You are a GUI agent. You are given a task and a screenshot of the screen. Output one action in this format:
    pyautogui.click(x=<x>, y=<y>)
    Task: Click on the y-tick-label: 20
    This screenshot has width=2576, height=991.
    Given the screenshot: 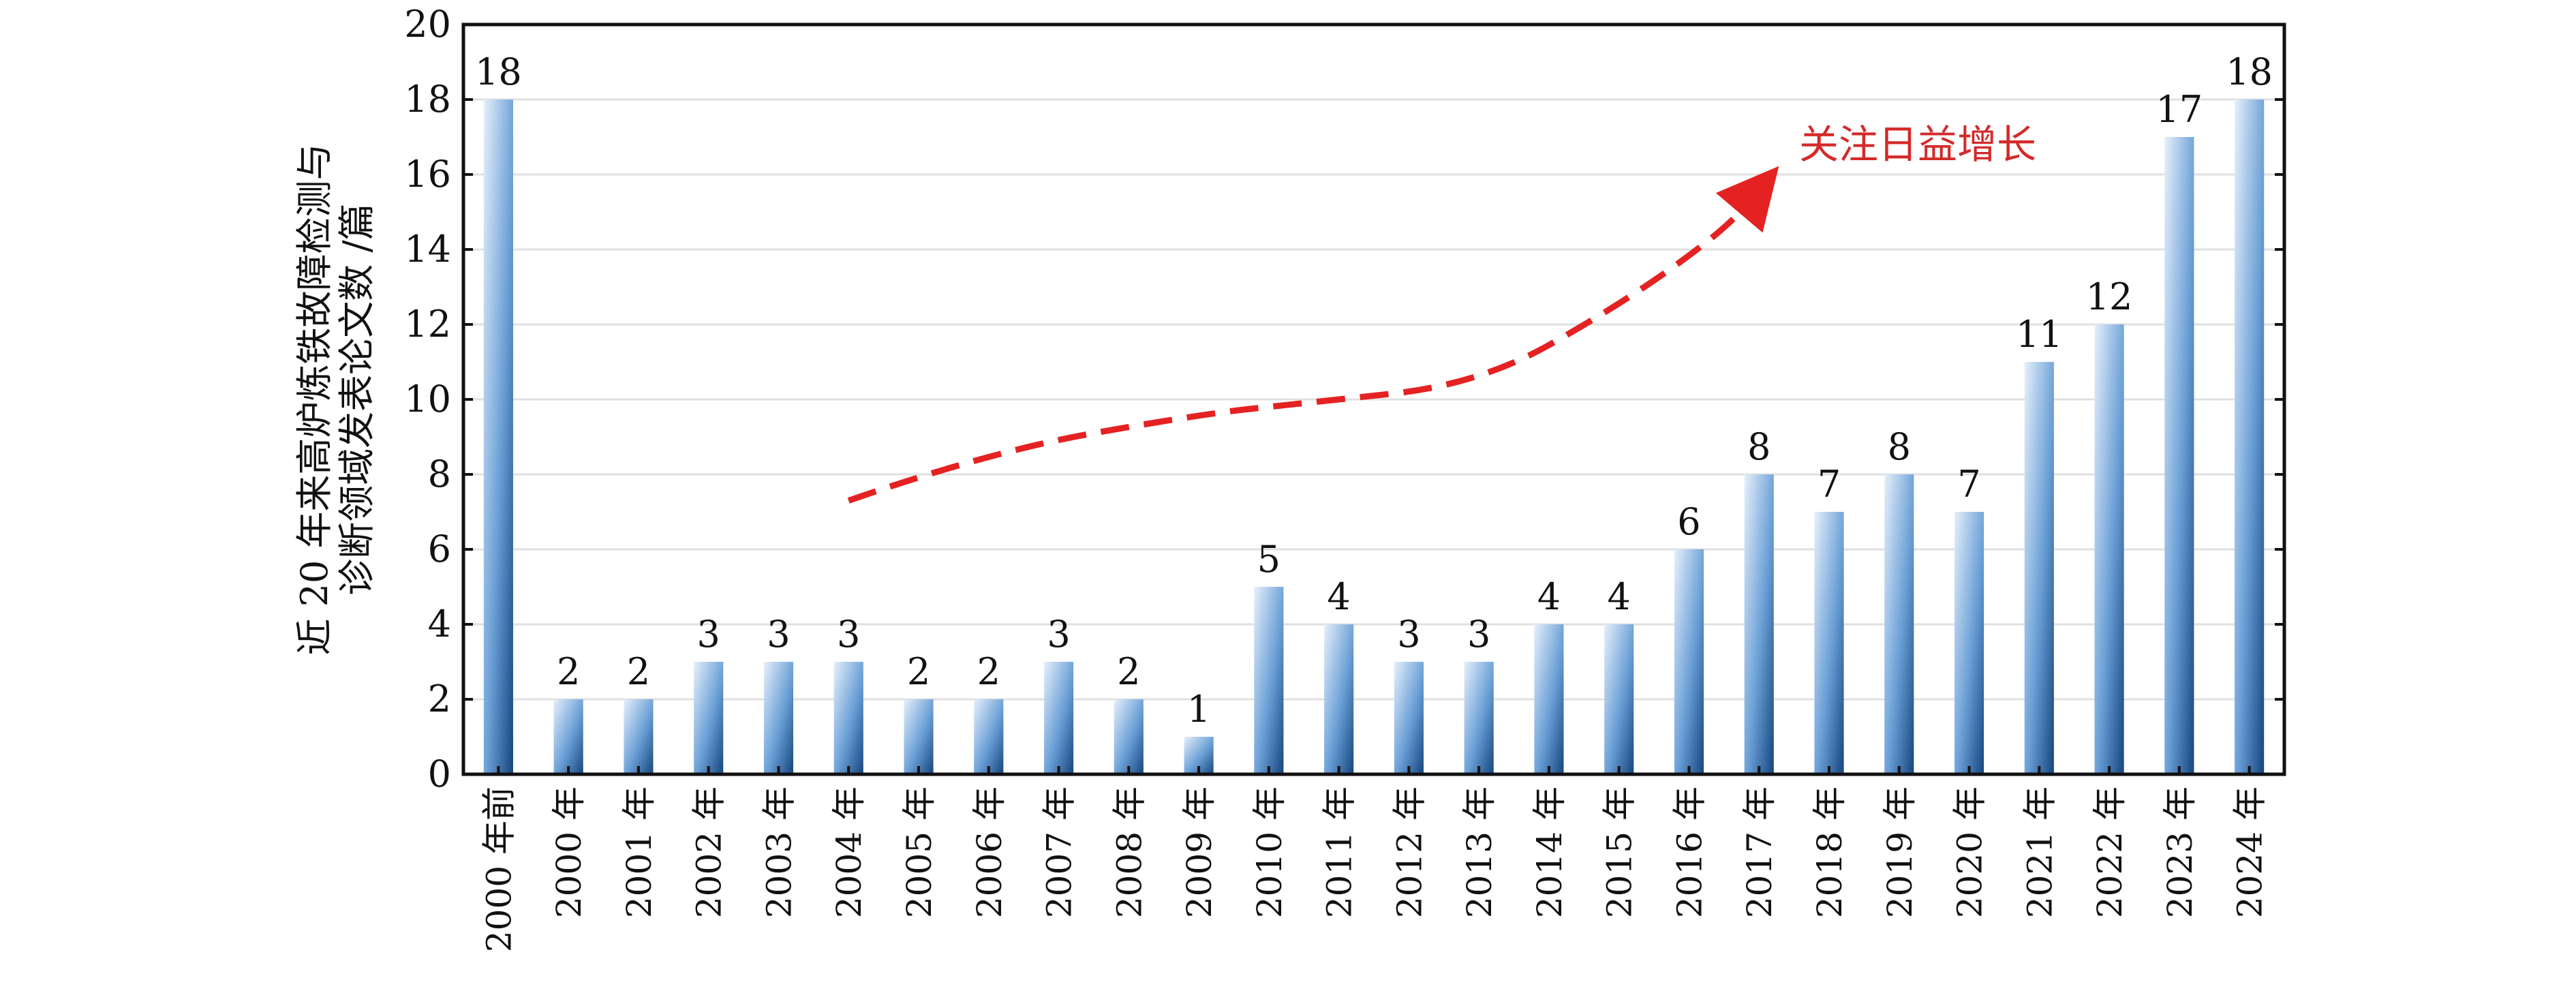 What is the action you would take?
    pyautogui.click(x=428, y=24)
    